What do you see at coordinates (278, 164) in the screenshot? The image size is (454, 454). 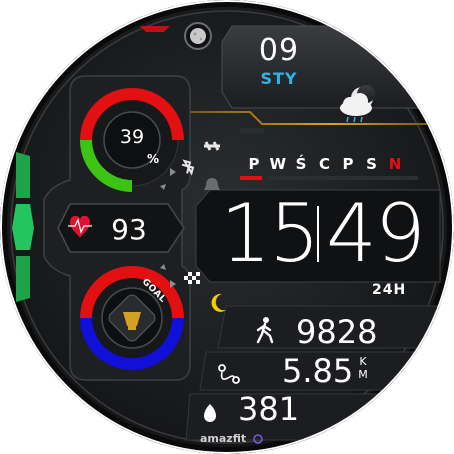 I see `weekday-2: W` at bounding box center [278, 164].